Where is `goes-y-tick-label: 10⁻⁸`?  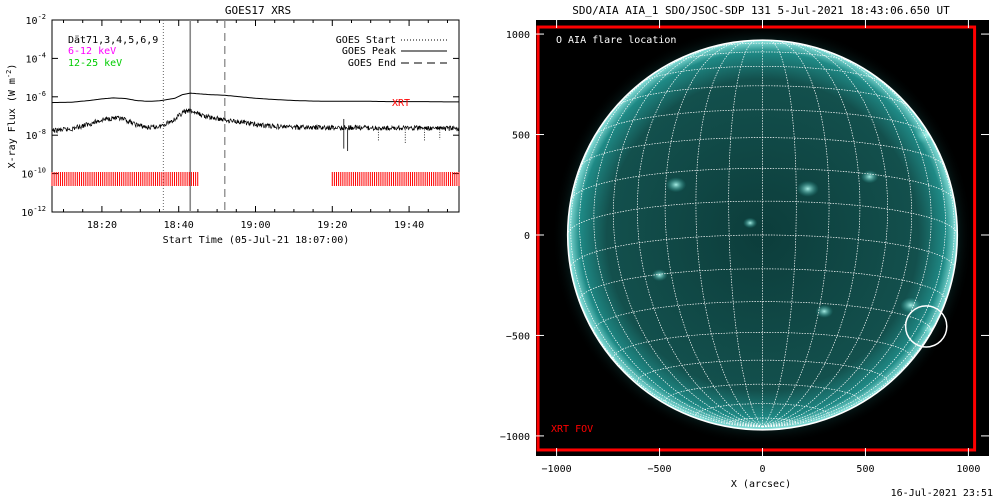
goes-y-tick-label: 10⁻⁸ is located at coordinates (36, 135).